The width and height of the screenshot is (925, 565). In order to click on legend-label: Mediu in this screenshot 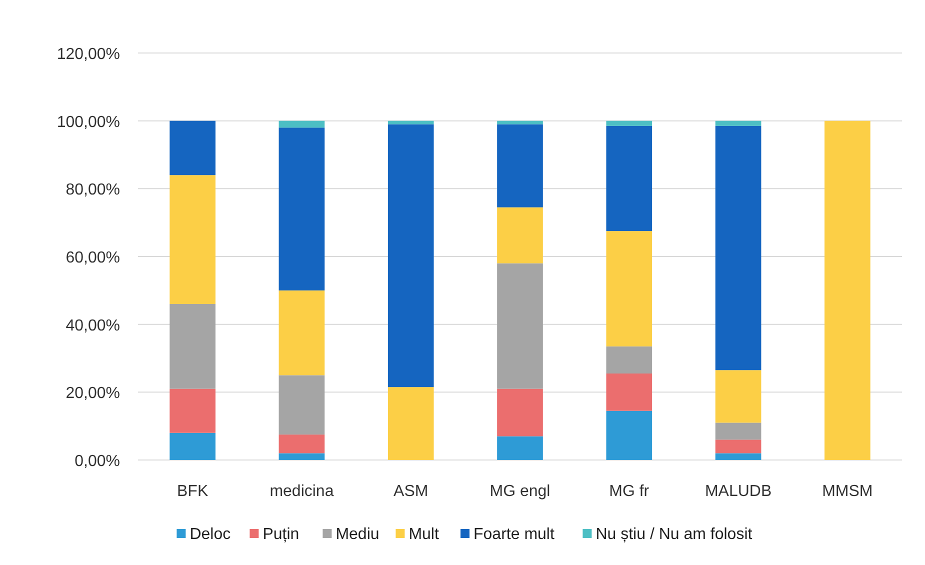, I will do `click(358, 534)`.